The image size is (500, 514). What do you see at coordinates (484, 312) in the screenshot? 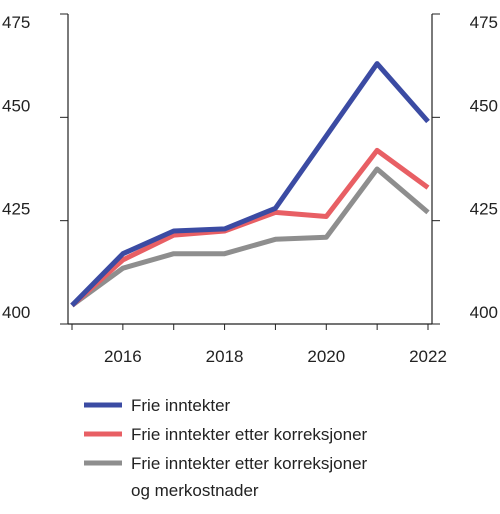
I see `y-tick-label-right: 400` at bounding box center [484, 312].